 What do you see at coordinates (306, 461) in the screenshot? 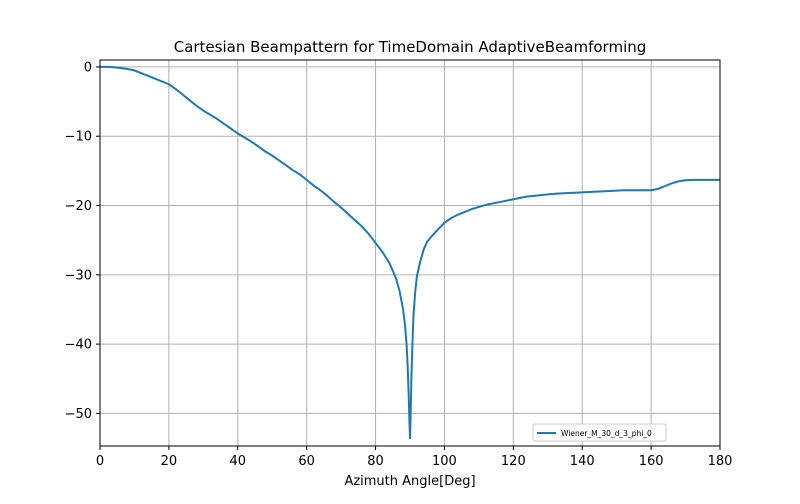
I see `x-tick-label: 60` at bounding box center [306, 461].